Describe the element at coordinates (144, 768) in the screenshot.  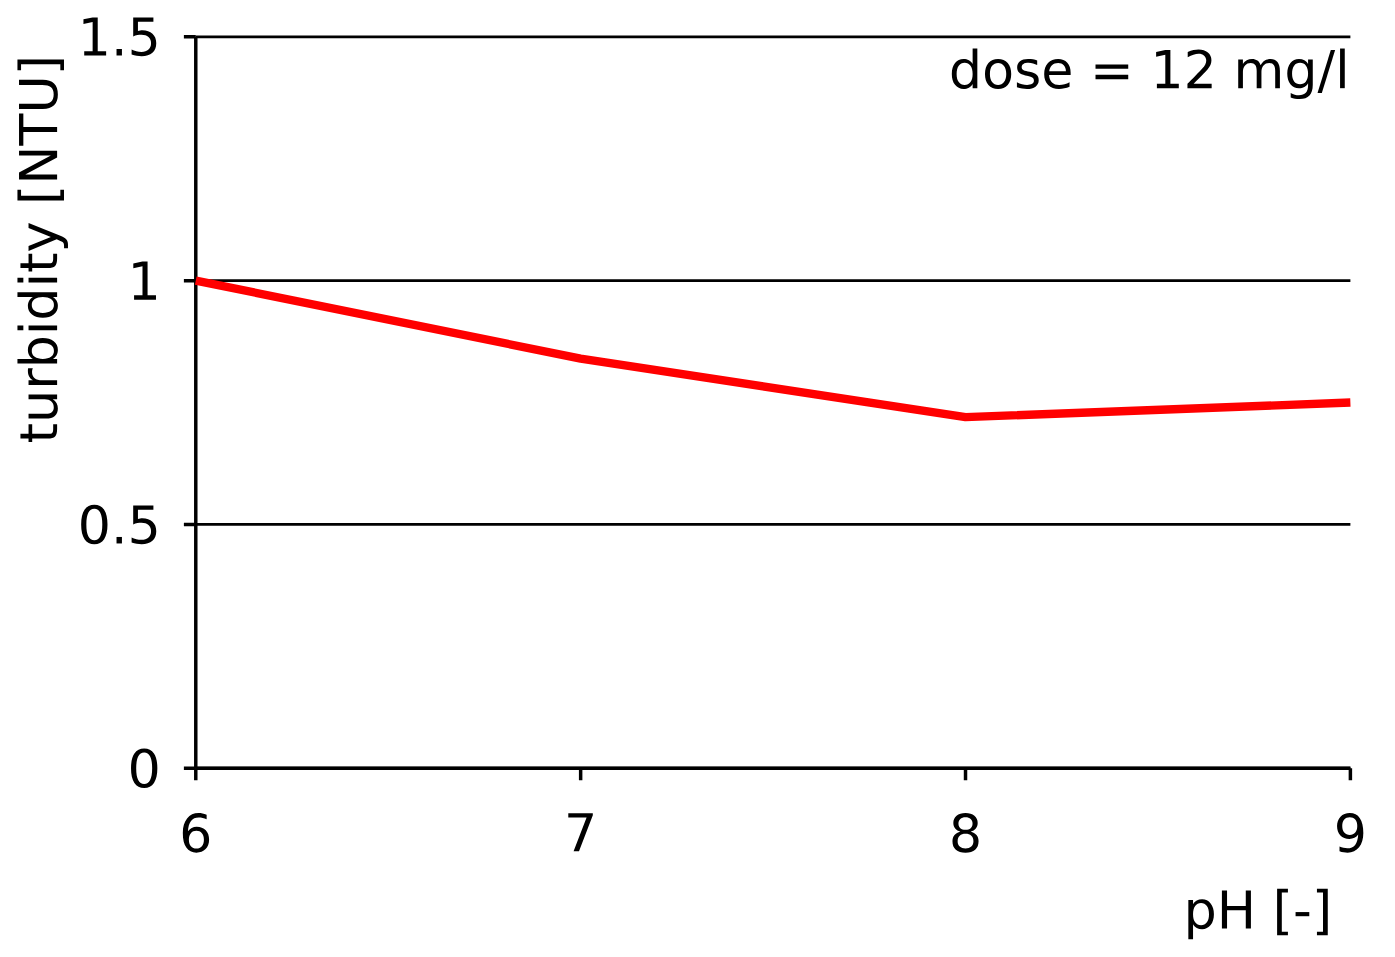
I see `y-tick-label: 0` at that location.